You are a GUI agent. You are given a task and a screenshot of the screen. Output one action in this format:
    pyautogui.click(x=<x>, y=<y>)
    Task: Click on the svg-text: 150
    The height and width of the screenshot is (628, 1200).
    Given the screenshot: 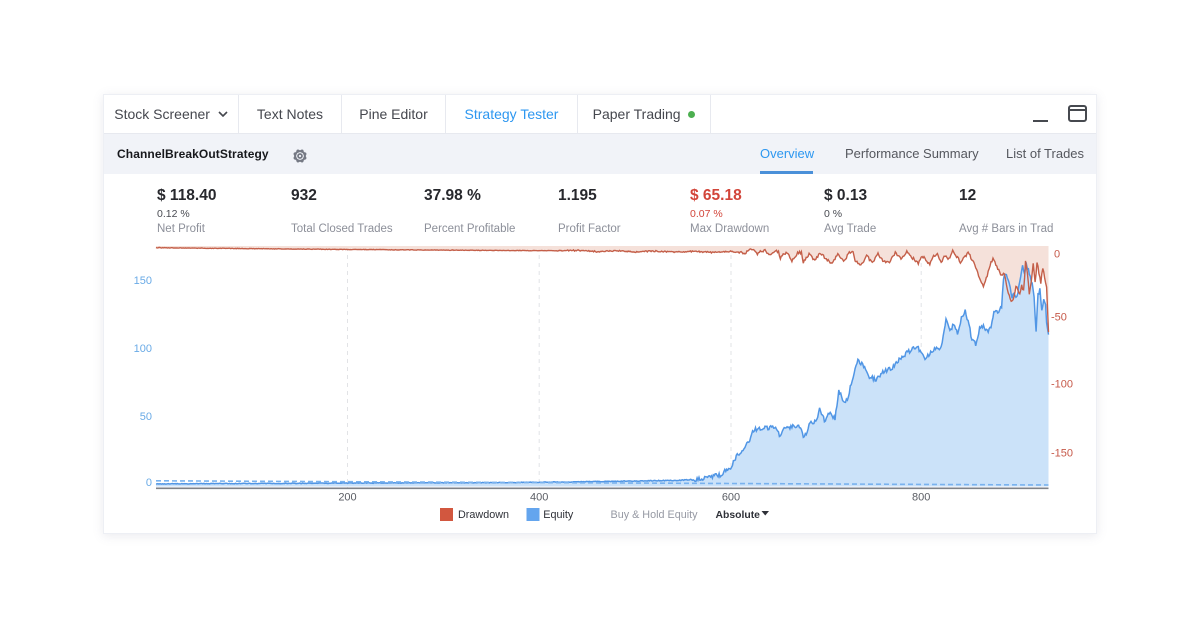 What is the action you would take?
    pyautogui.click(x=143, y=281)
    